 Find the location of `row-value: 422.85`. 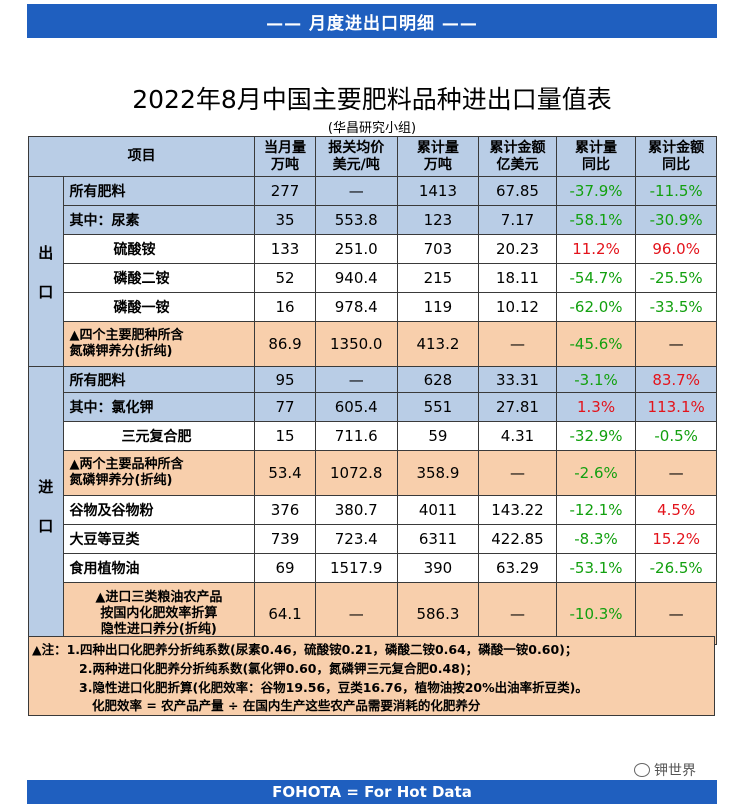

row-value: 422.85 is located at coordinates (517, 539).